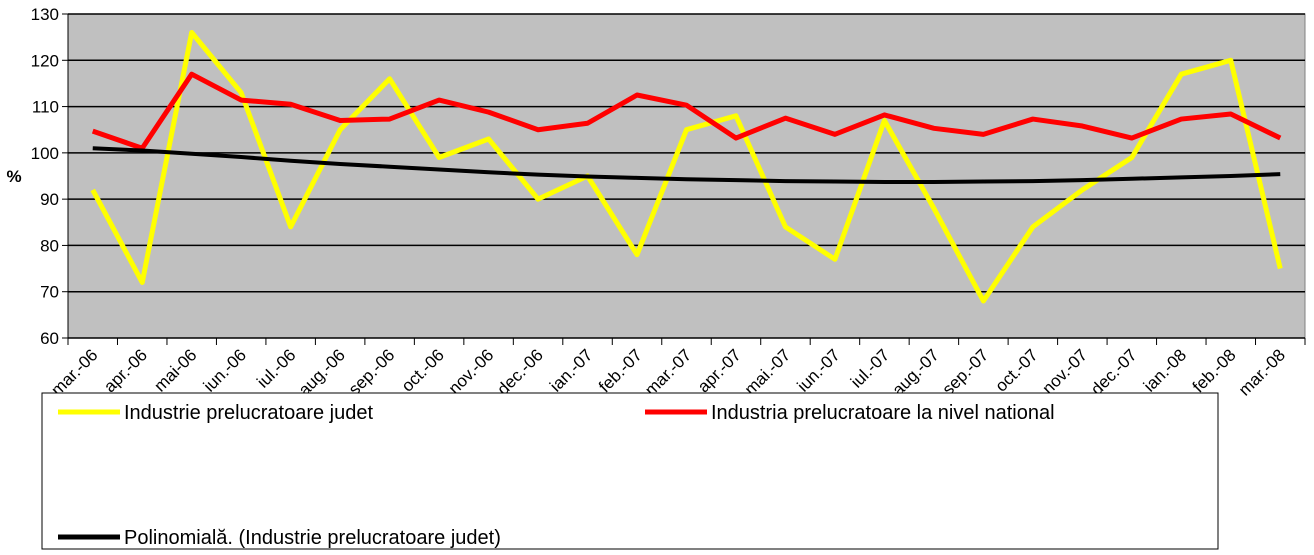 The height and width of the screenshot is (555, 1314). What do you see at coordinates (916, 372) in the screenshot?
I see `x-tick-label: aug.-07` at bounding box center [916, 372].